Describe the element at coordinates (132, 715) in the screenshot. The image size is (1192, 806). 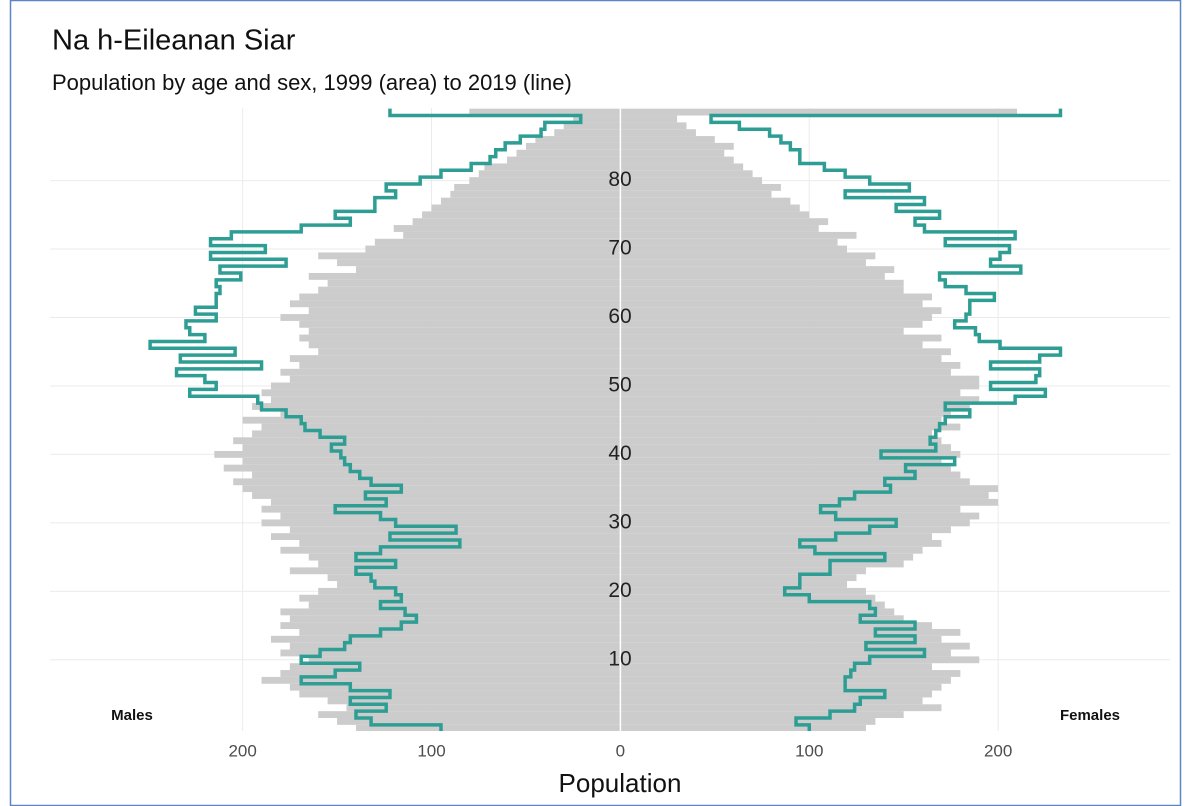
I see `left-label: Males` at that location.